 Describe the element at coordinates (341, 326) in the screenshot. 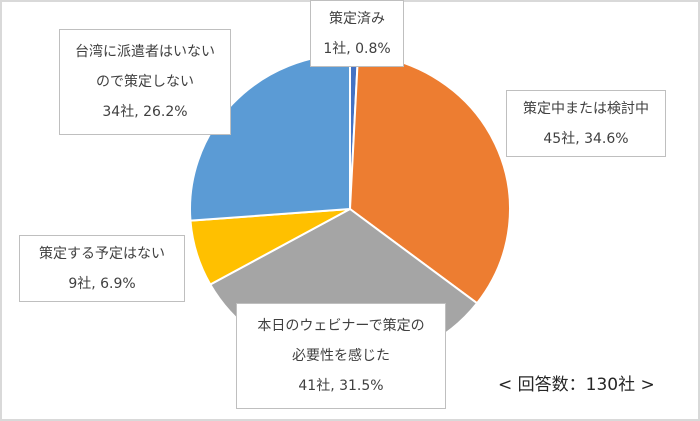

I see `slice-label-line1: 本日のウェビナーで策定の` at that location.